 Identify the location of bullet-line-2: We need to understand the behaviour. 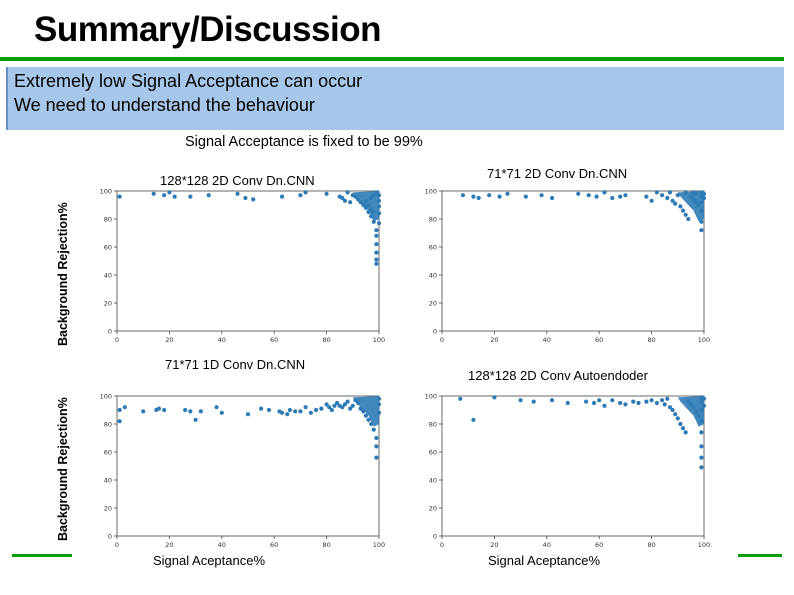
(164, 105).